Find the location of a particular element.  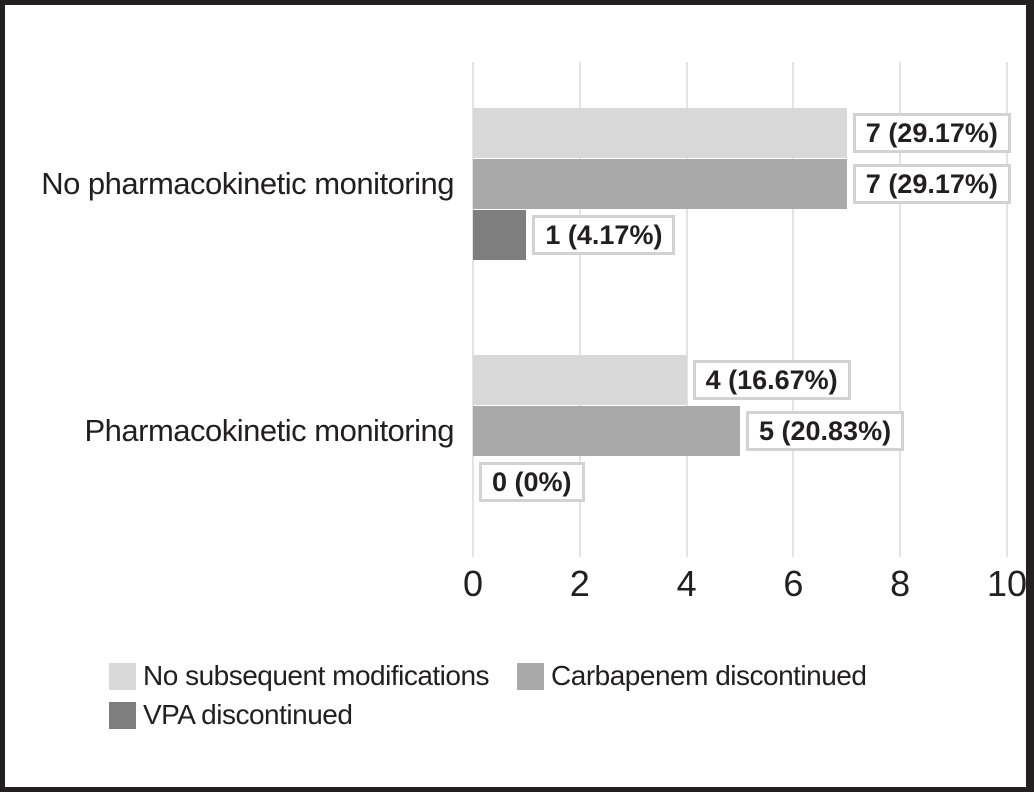

bar-value-label: 0 (0%) is located at coordinates (532, 482).